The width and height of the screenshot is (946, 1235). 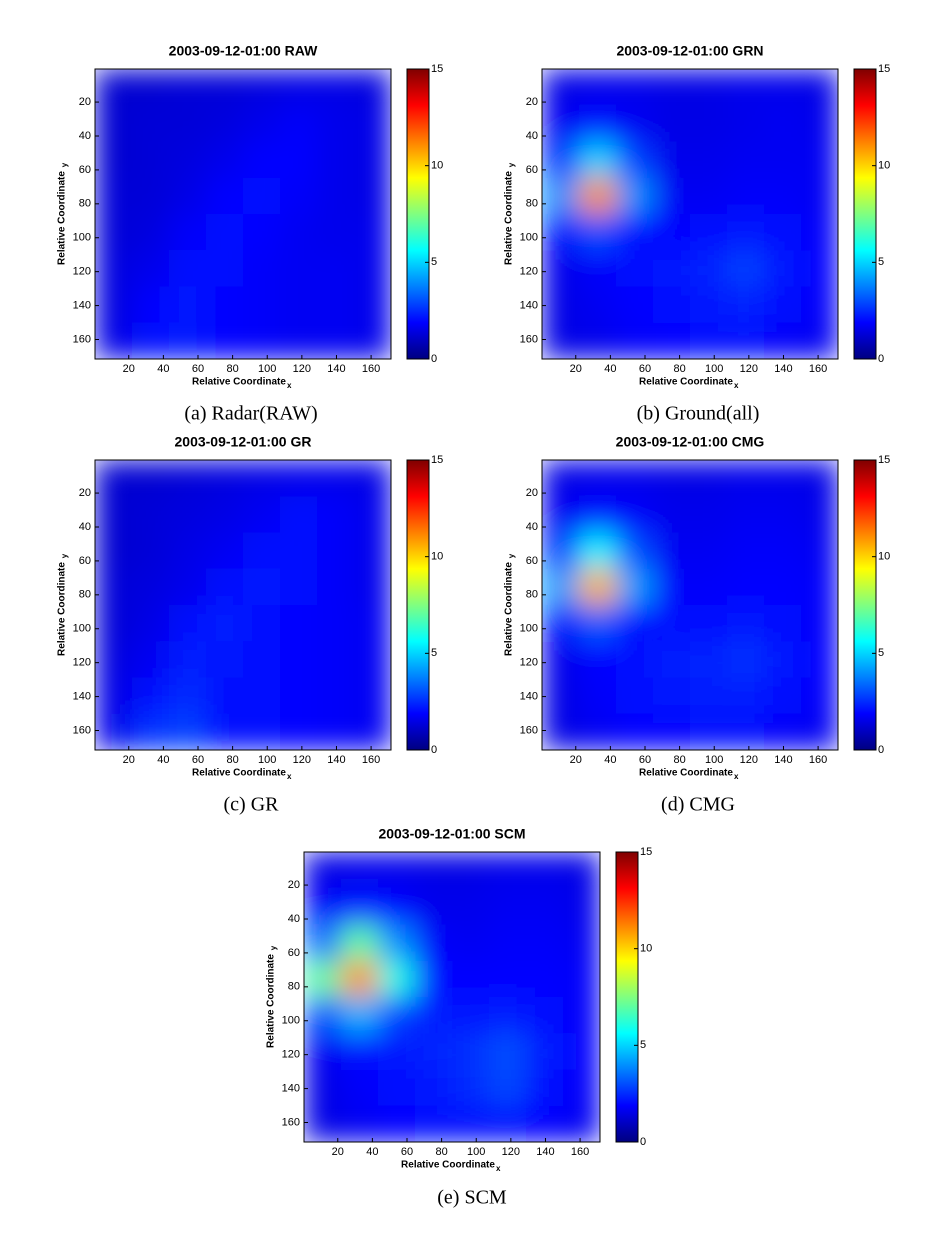 I want to click on heatmap, so click(x=690, y=214).